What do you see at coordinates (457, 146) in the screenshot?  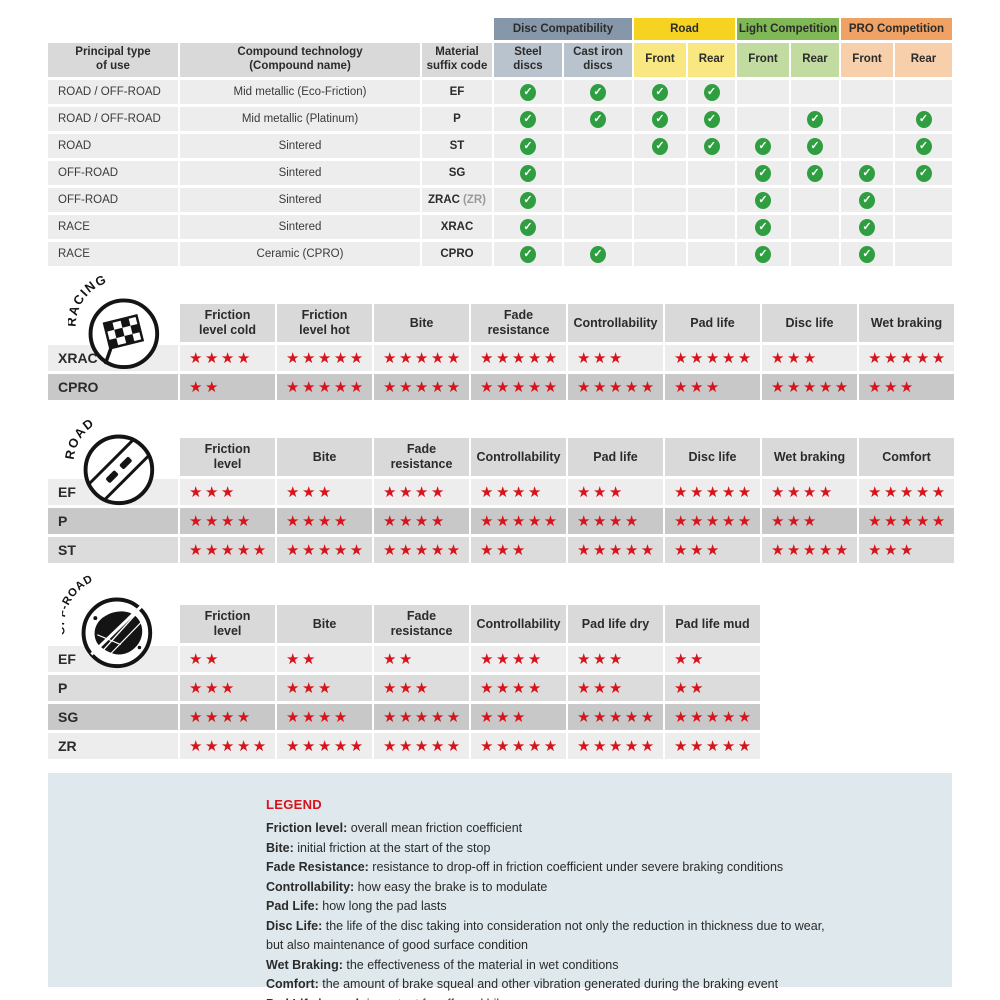 I see `compat-code-cell: ST` at bounding box center [457, 146].